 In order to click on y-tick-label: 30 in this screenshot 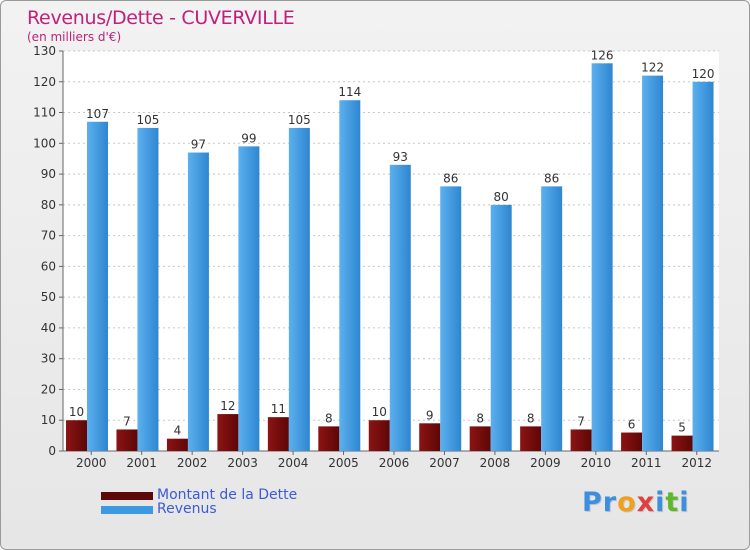, I will do `click(48, 359)`.